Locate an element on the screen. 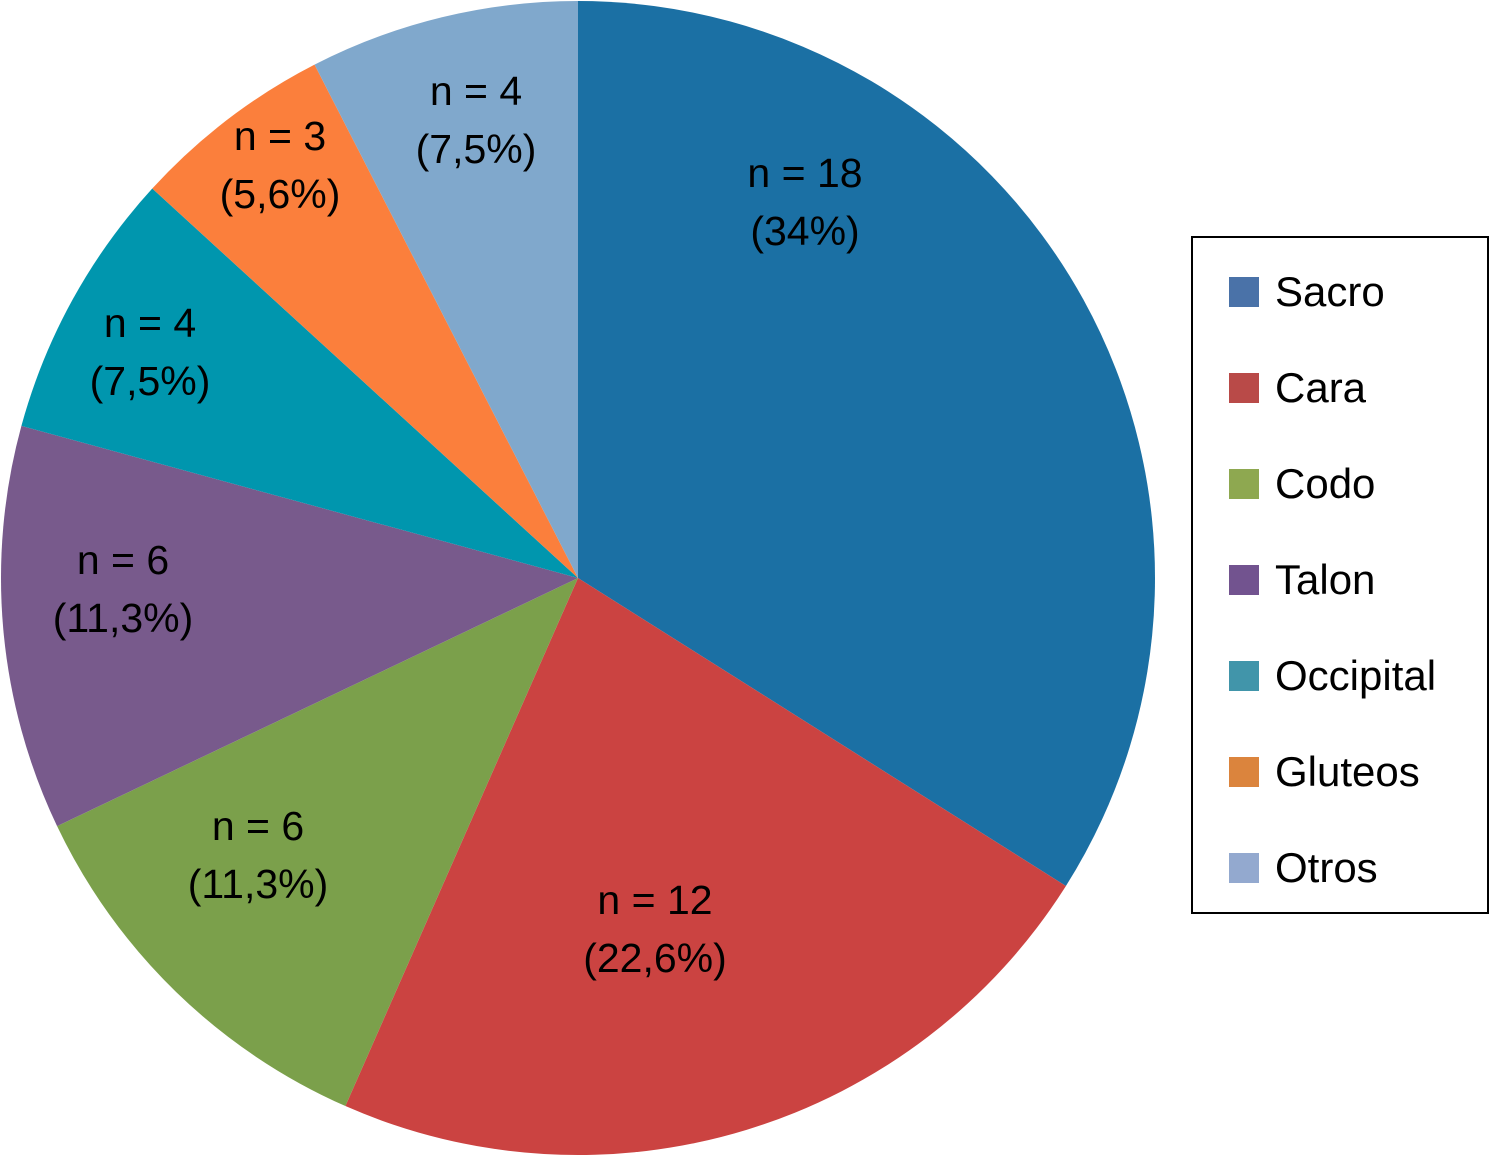 The width and height of the screenshot is (1495, 1156). pie-slice-gluteos is located at coordinates (365, 321).